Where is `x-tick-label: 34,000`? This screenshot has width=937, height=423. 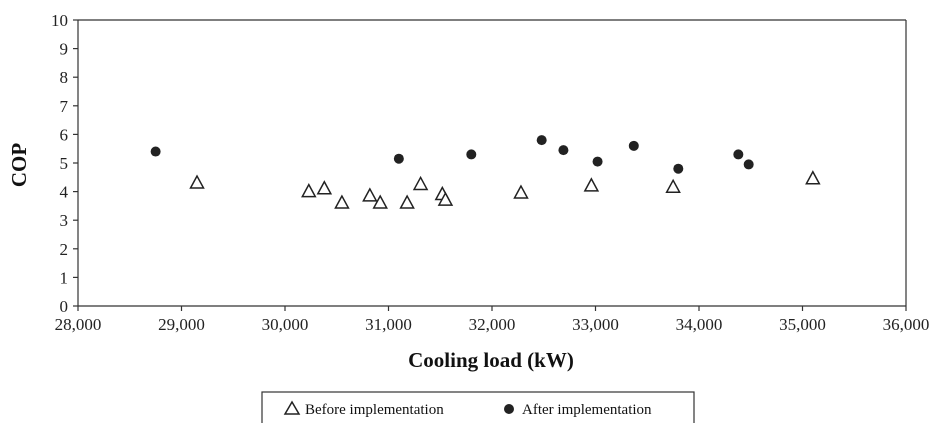 x-tick-label: 34,000 is located at coordinates (699, 324).